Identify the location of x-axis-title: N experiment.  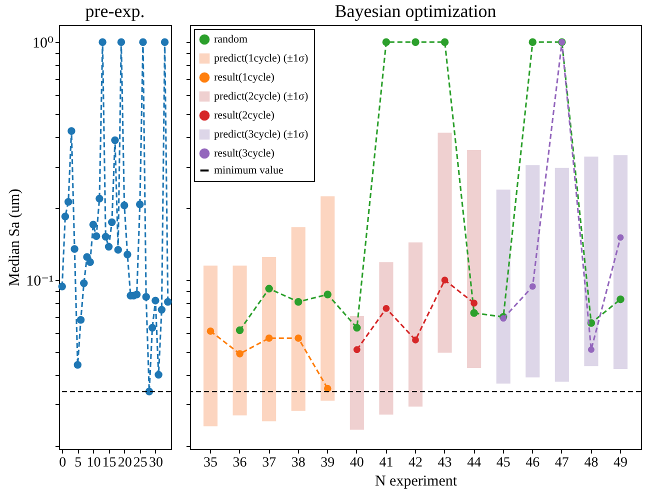
(416, 482).